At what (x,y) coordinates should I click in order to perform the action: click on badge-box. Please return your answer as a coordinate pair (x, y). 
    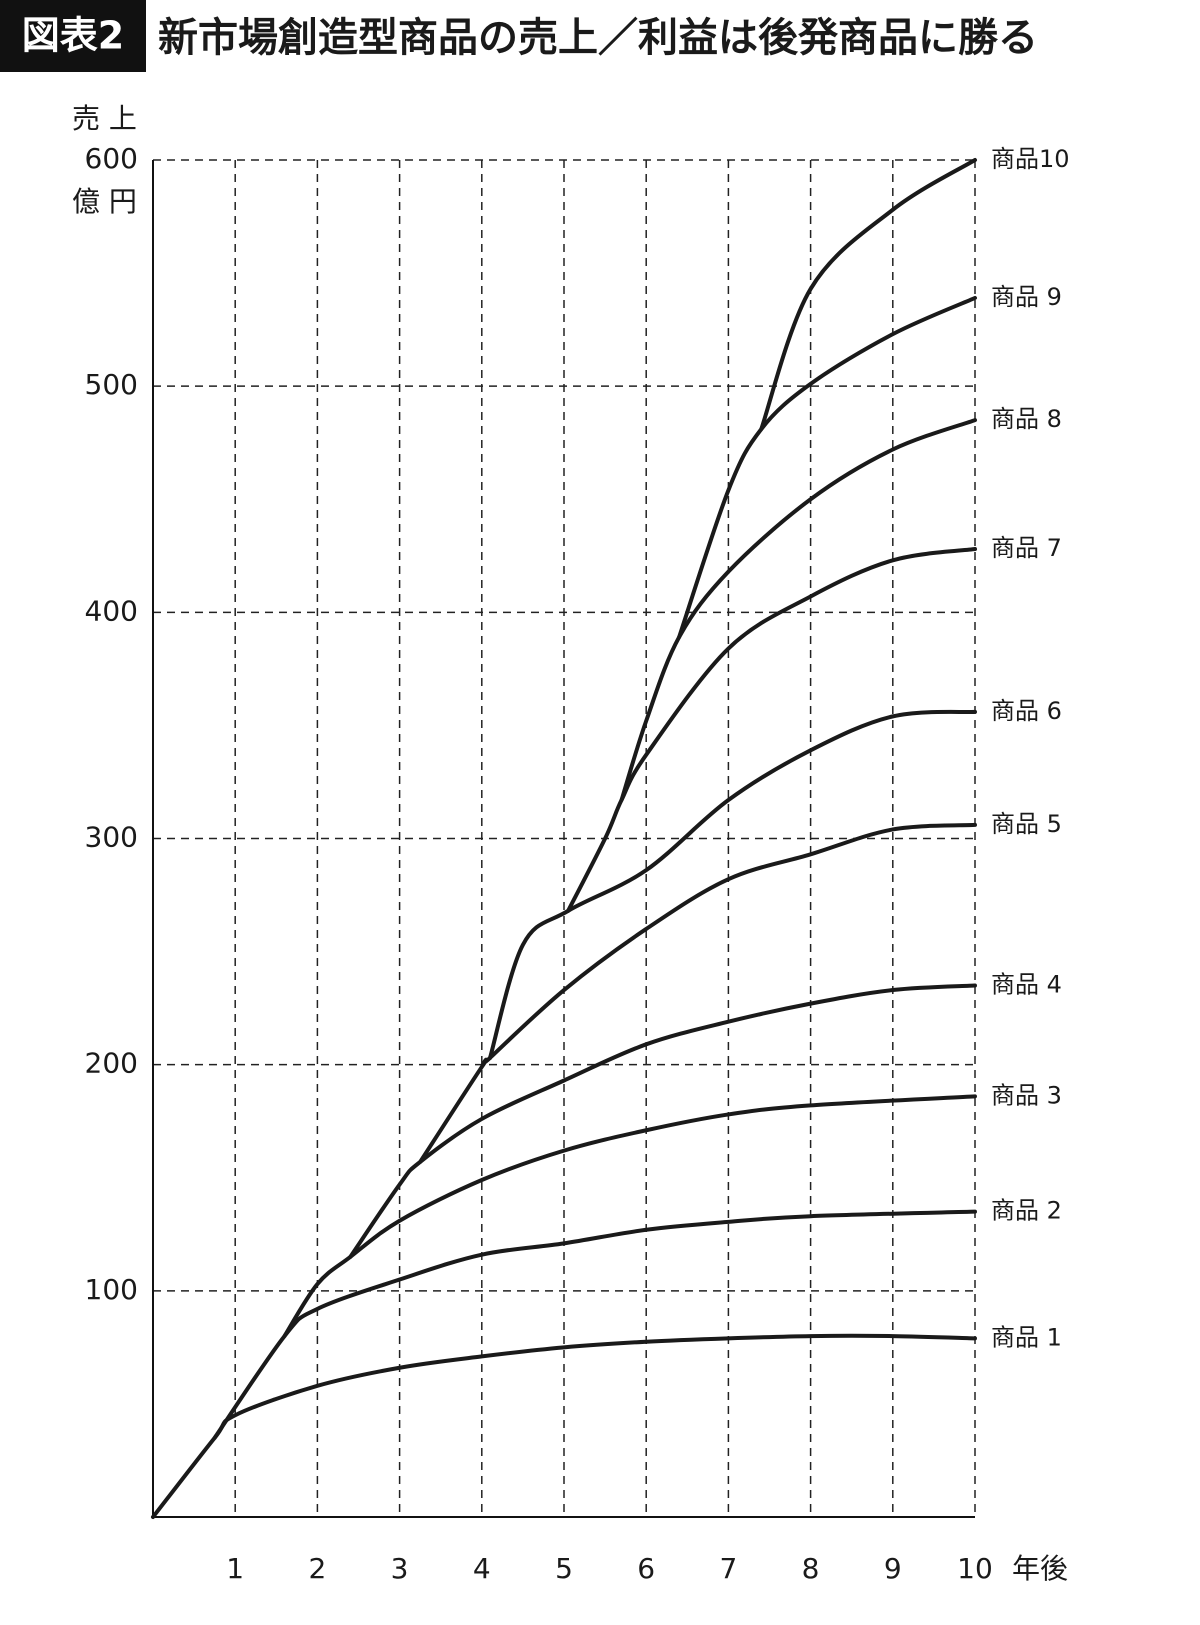
    Looking at the image, I should click on (73, 36).